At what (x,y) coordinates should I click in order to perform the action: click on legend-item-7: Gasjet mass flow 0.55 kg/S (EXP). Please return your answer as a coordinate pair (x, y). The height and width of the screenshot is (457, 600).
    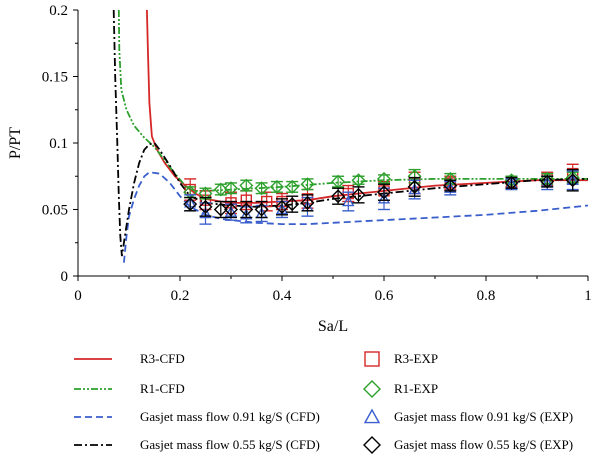
    Looking at the image, I should click on (468, 445).